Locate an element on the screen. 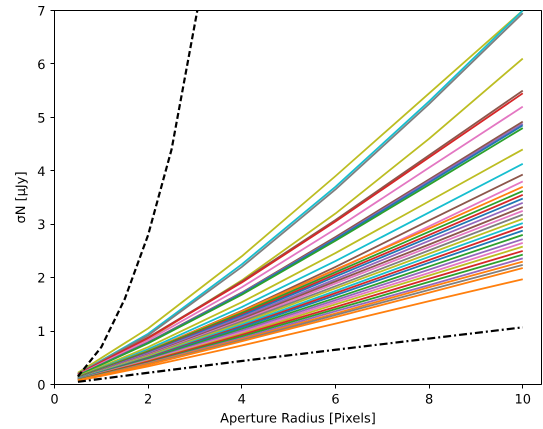 The height and width of the screenshot is (429, 543). y-tick-label: 2 is located at coordinates (41, 279).